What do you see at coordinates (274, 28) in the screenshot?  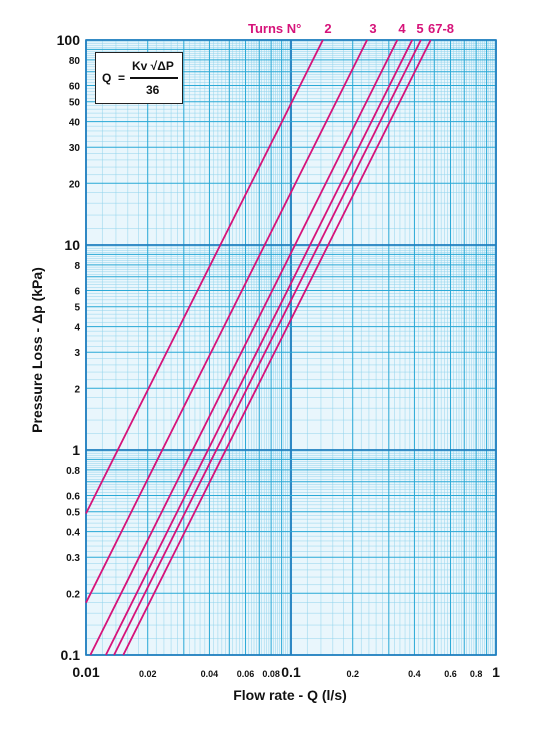 I see `turns-title: Turns N°` at bounding box center [274, 28].